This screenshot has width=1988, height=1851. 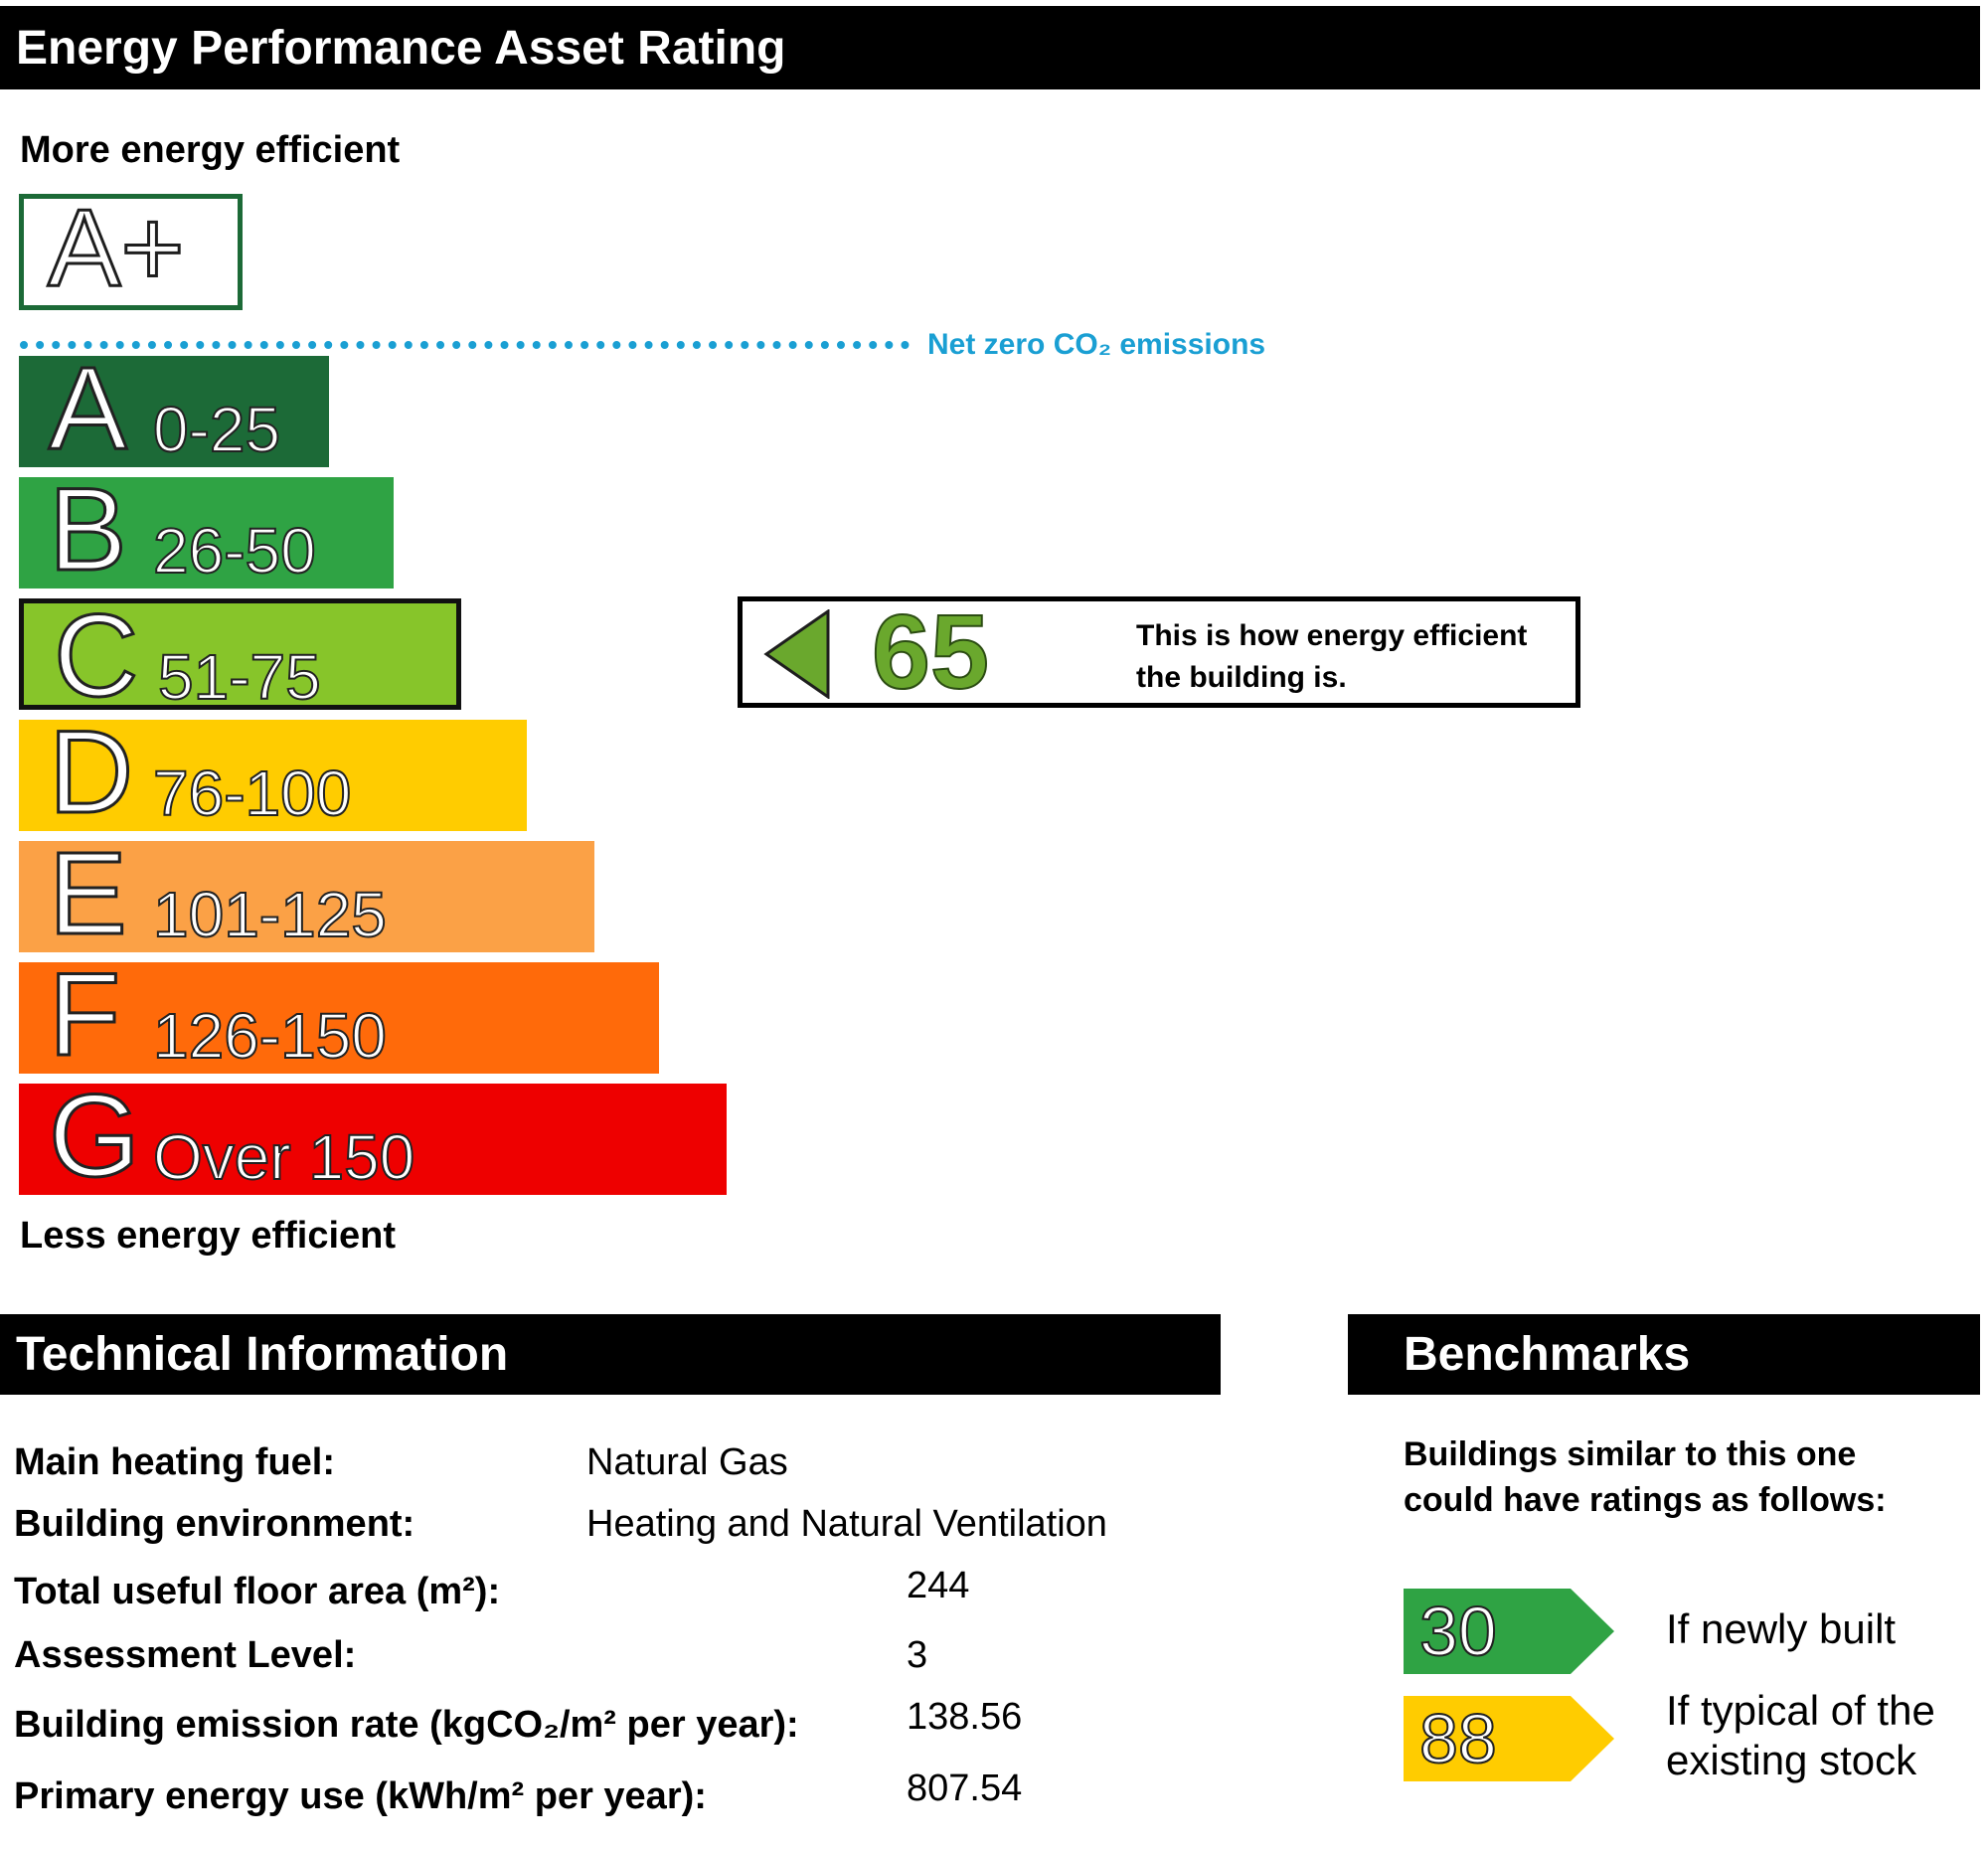 What do you see at coordinates (95, 656) in the screenshot?
I see `band-letter: C` at bounding box center [95, 656].